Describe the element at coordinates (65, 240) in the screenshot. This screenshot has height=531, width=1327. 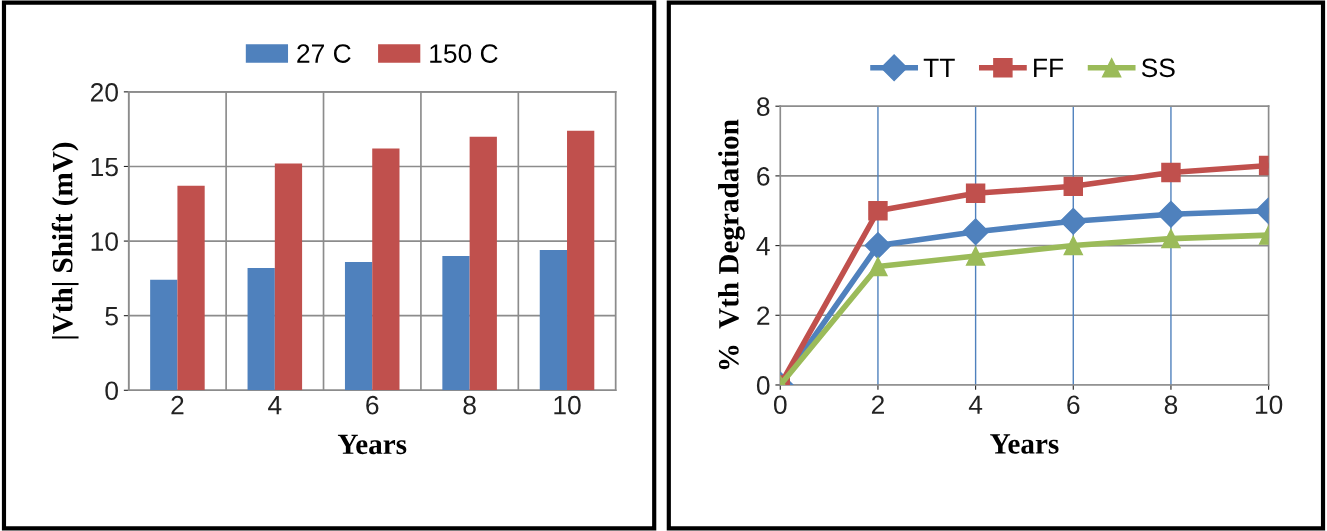
I see `y-axis-title: |Vth| Shift (mV)` at that location.